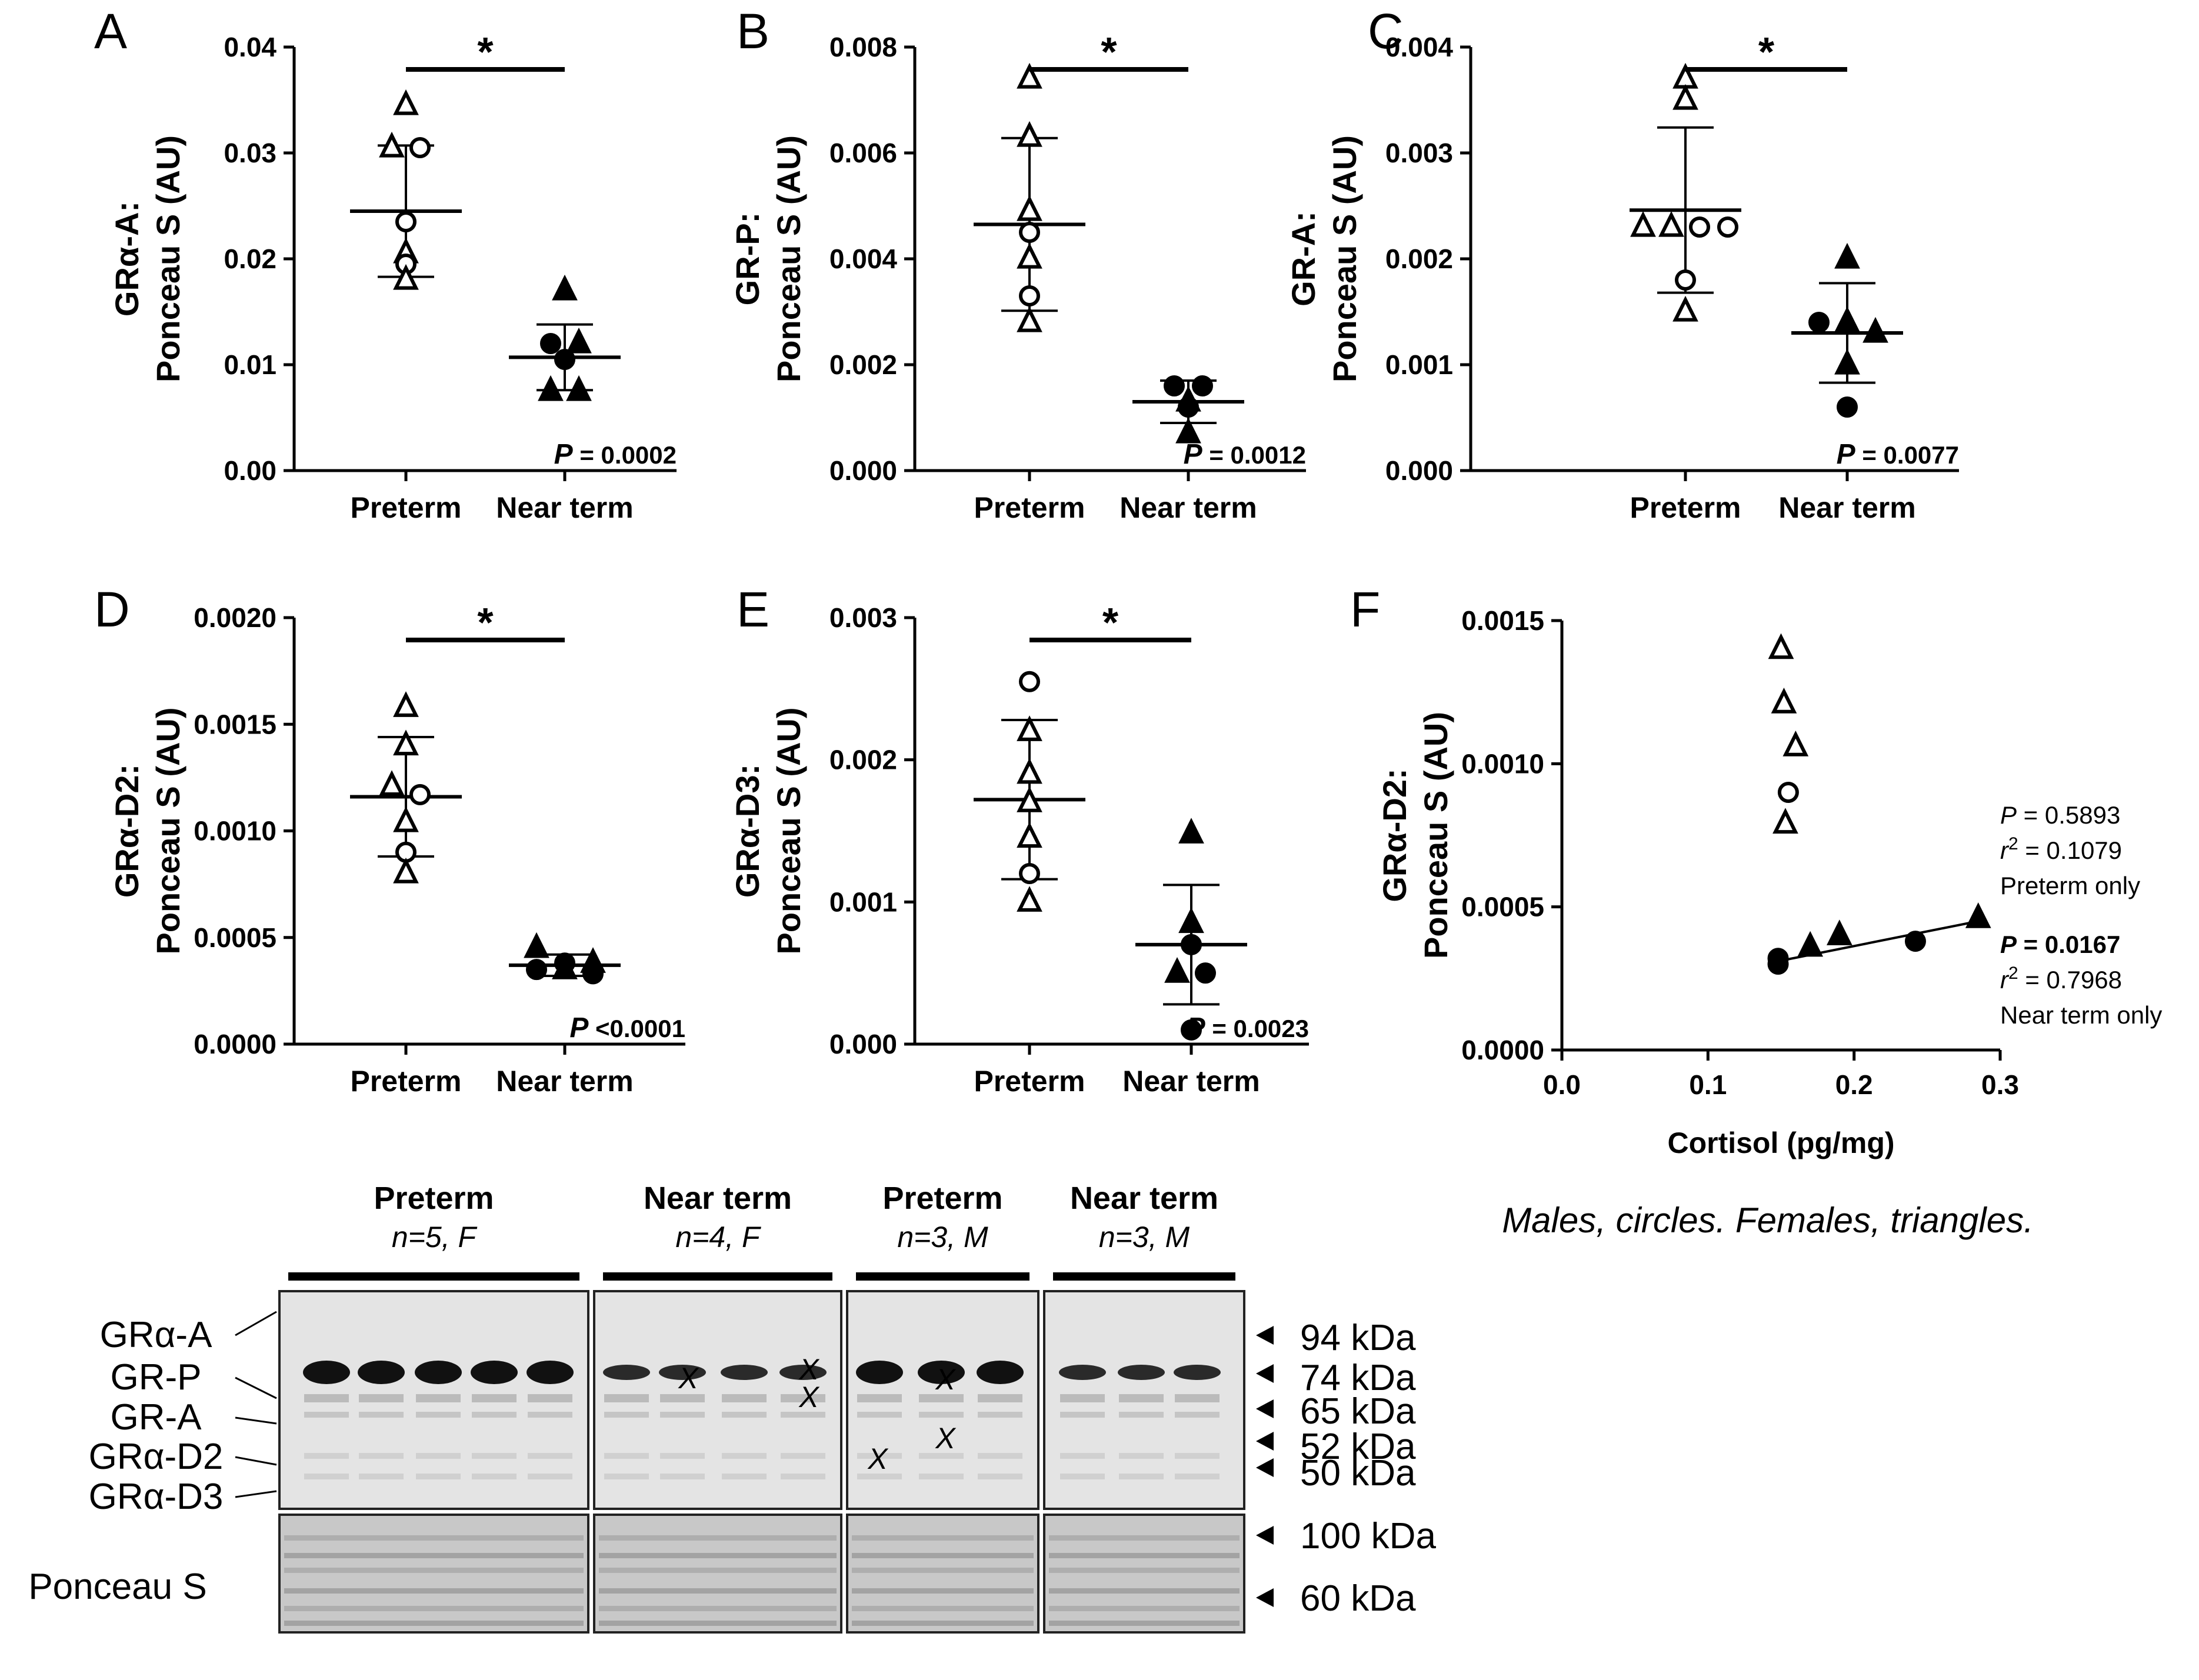 This screenshot has width=2199, height=1680. Describe the element at coordinates (235, 617) in the screenshot. I see `y-tick-label: 0.0020` at that location.